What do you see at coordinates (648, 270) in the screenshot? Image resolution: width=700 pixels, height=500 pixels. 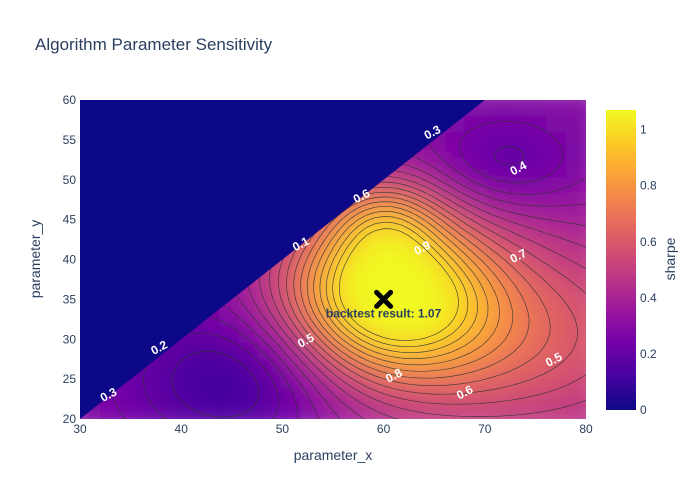 I see `colorbar-ticks: 0 0.2 0.4 0.6 0.8 1` at bounding box center [648, 270].